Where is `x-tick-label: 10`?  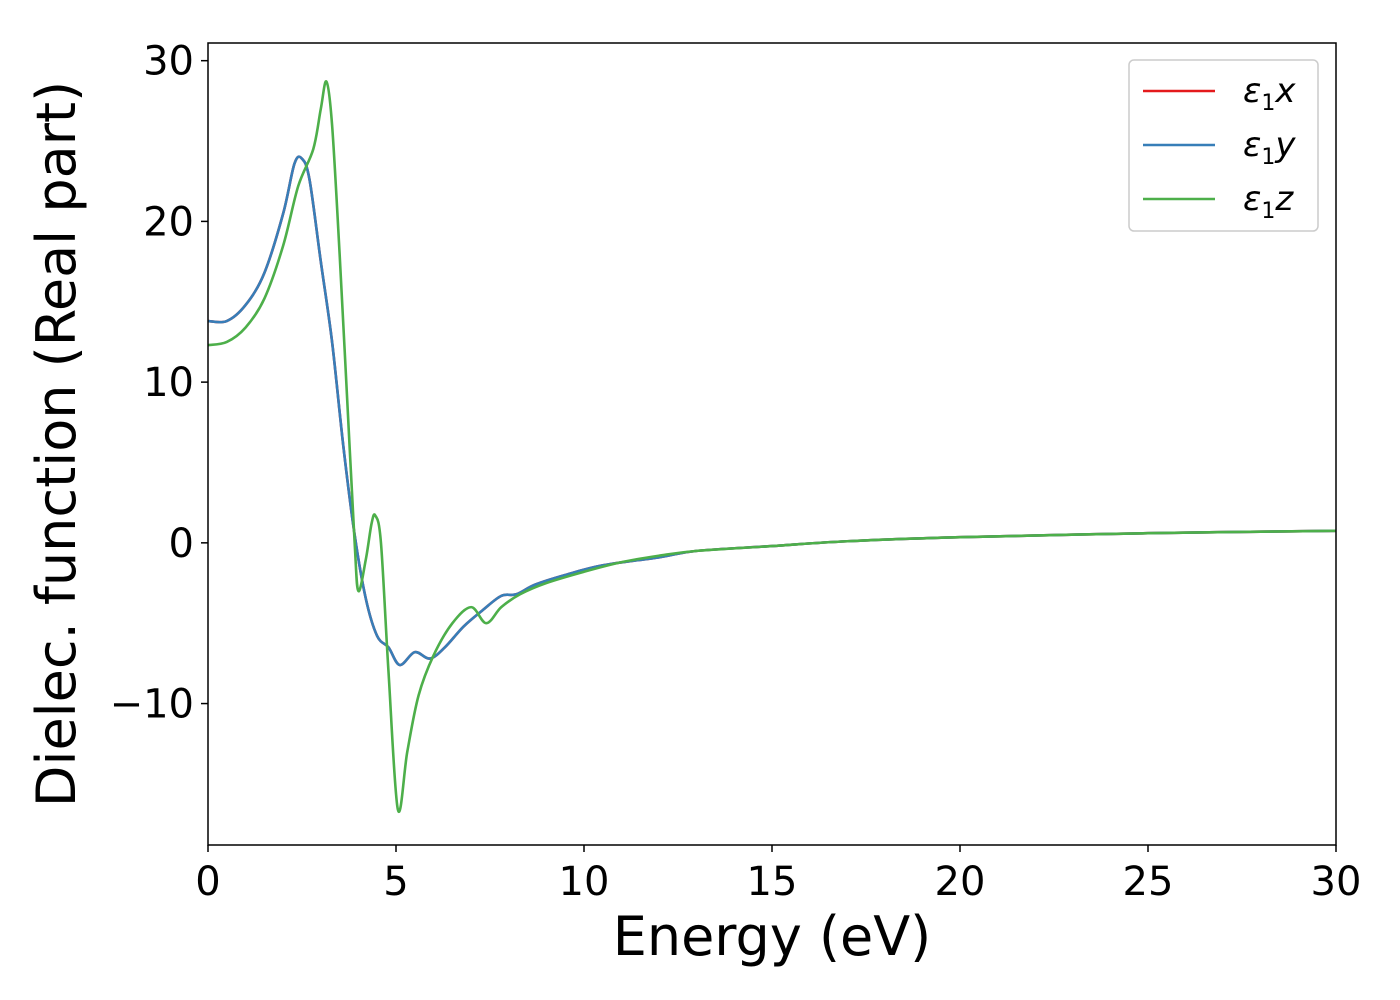 x-tick-label: 10 is located at coordinates (584, 882).